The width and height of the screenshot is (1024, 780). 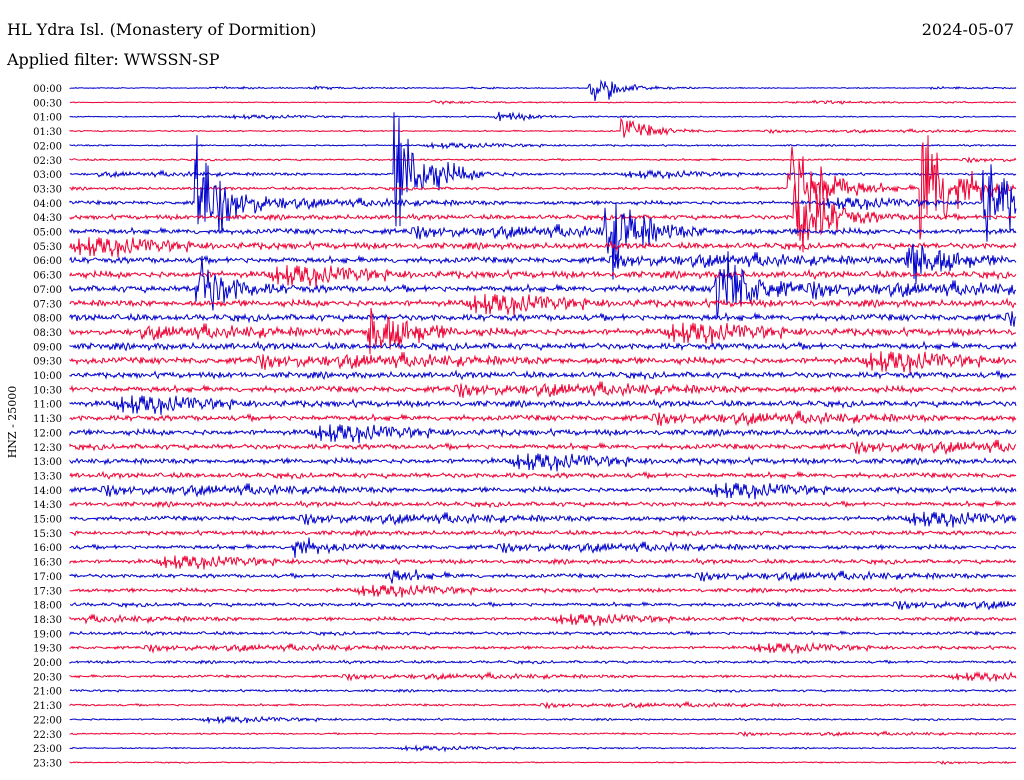 What do you see at coordinates (47, 491) in the screenshot?
I see `row-time-label: 14:00` at bounding box center [47, 491].